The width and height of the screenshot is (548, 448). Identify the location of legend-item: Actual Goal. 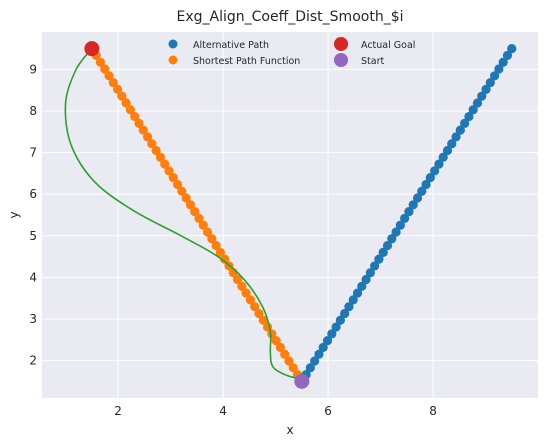
(374, 44).